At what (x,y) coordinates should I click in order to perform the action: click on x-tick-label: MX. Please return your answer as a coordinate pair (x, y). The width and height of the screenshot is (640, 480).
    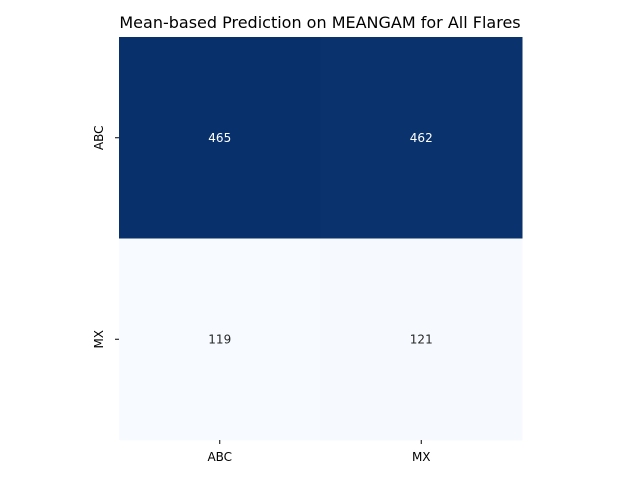
    Looking at the image, I should click on (421, 457).